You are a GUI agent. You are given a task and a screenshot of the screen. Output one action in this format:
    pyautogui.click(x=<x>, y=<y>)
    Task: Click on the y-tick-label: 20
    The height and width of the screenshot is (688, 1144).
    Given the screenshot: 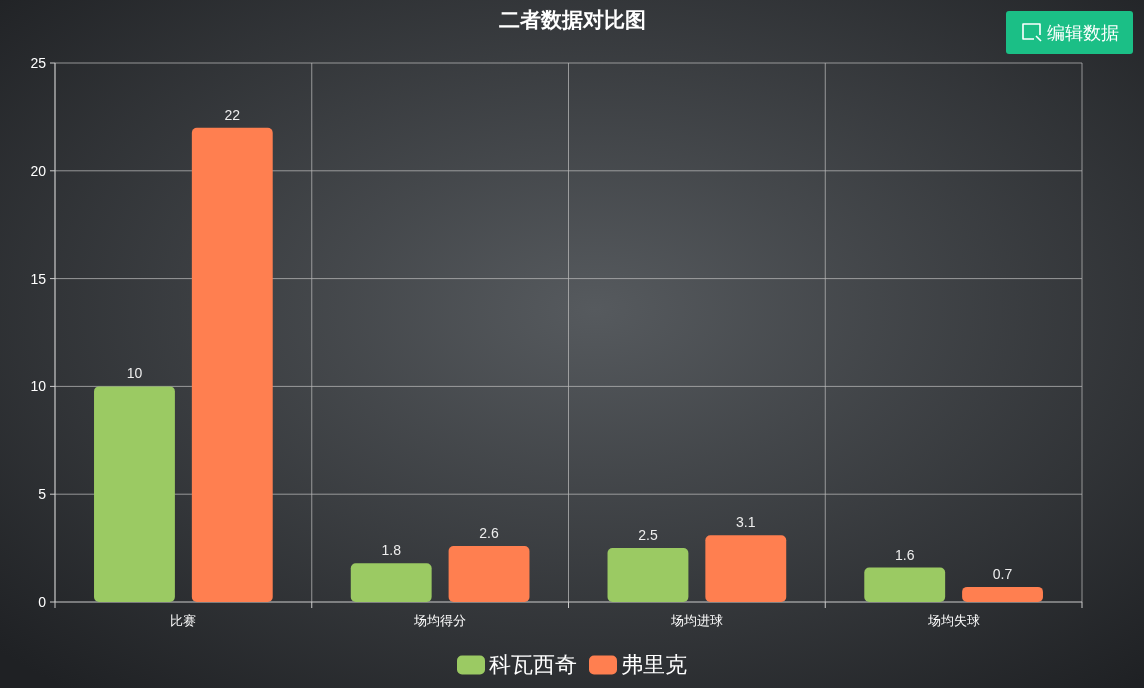 What is the action you would take?
    pyautogui.click(x=38, y=170)
    